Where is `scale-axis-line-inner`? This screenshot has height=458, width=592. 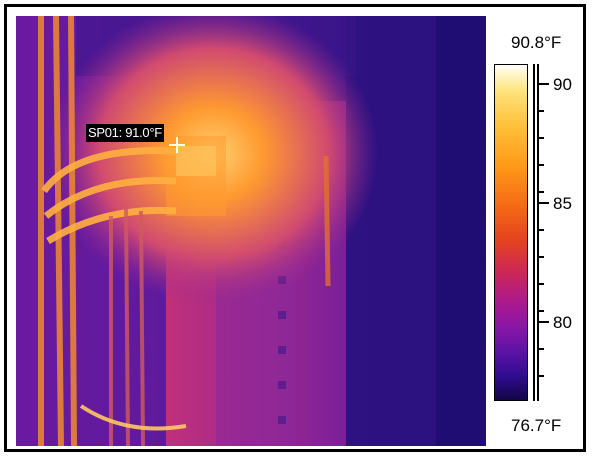 scale-axis-line-inner is located at coordinates (538, 232).